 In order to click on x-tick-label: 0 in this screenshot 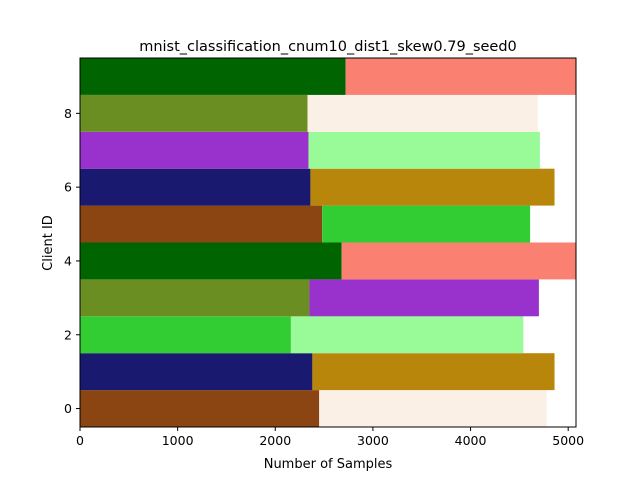, I will do `click(80, 440)`.